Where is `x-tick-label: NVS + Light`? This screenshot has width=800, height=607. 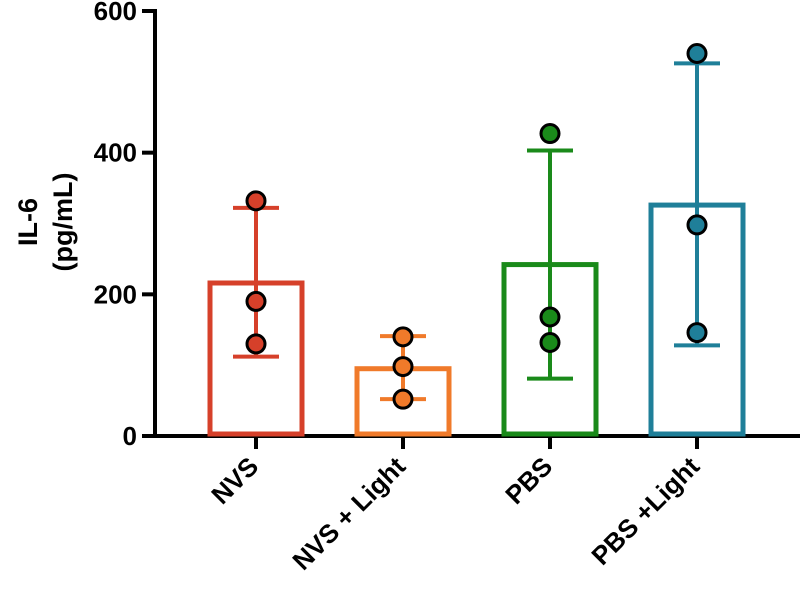 x-tick-label: NVS + Light is located at coordinates (348, 513).